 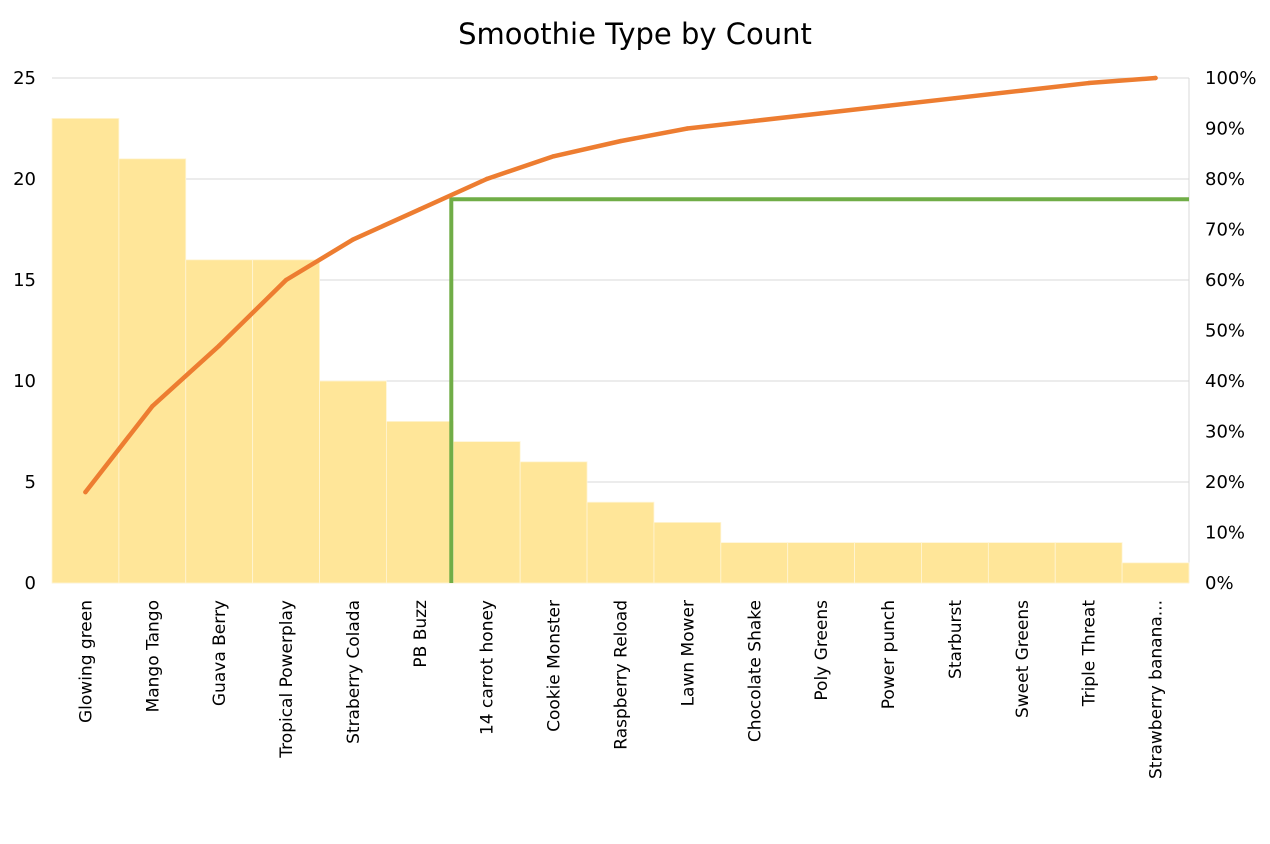 What do you see at coordinates (86, 661) in the screenshot?
I see `category-label: Glowing green` at bounding box center [86, 661].